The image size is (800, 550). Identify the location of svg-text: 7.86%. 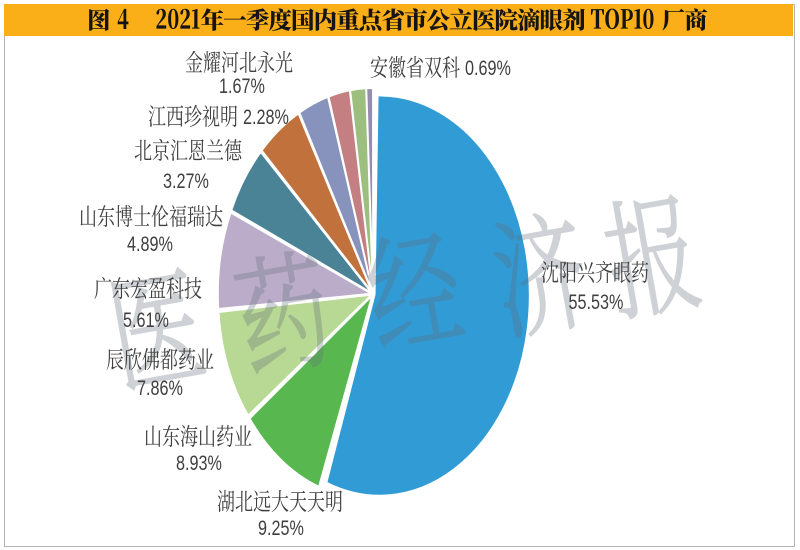
(160, 389).